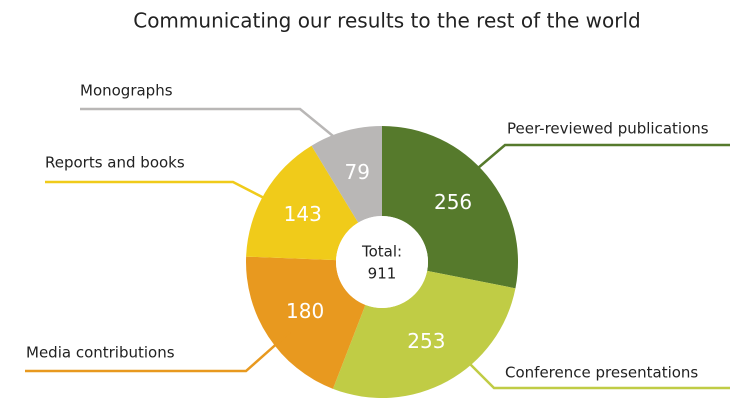 This screenshot has height=401, width=735. What do you see at coordinates (608, 129) in the screenshot?
I see `category-label: Peer-reviewed publications` at bounding box center [608, 129].